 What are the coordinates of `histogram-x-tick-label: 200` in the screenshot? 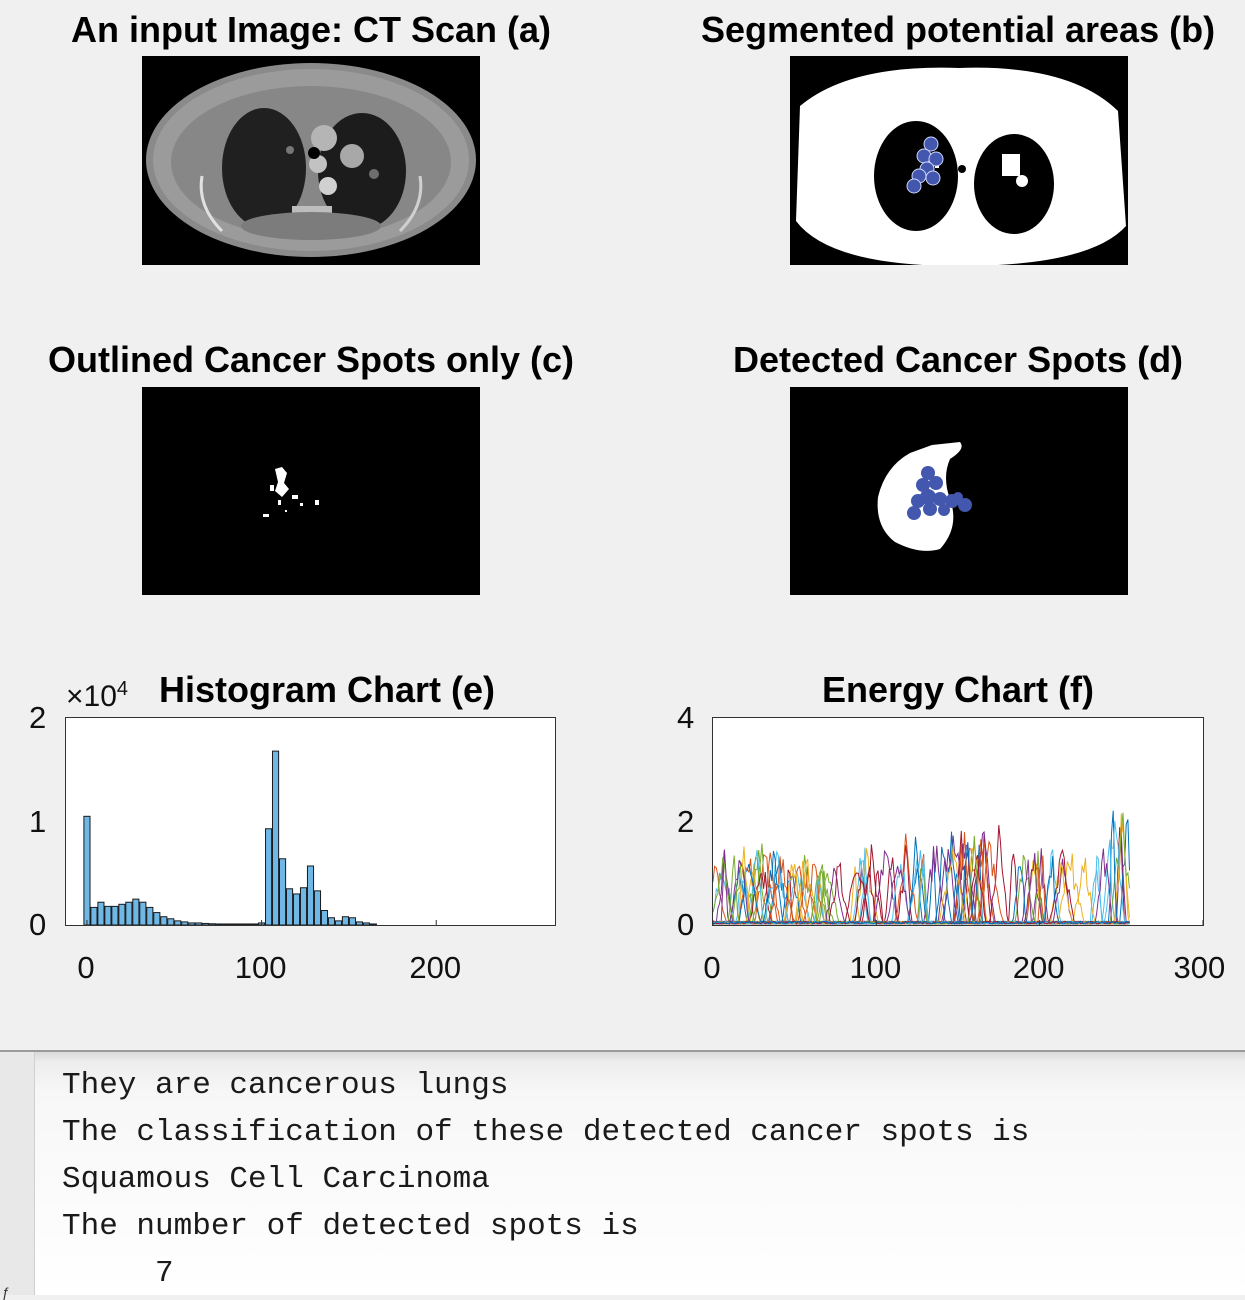 It's located at (435, 967).